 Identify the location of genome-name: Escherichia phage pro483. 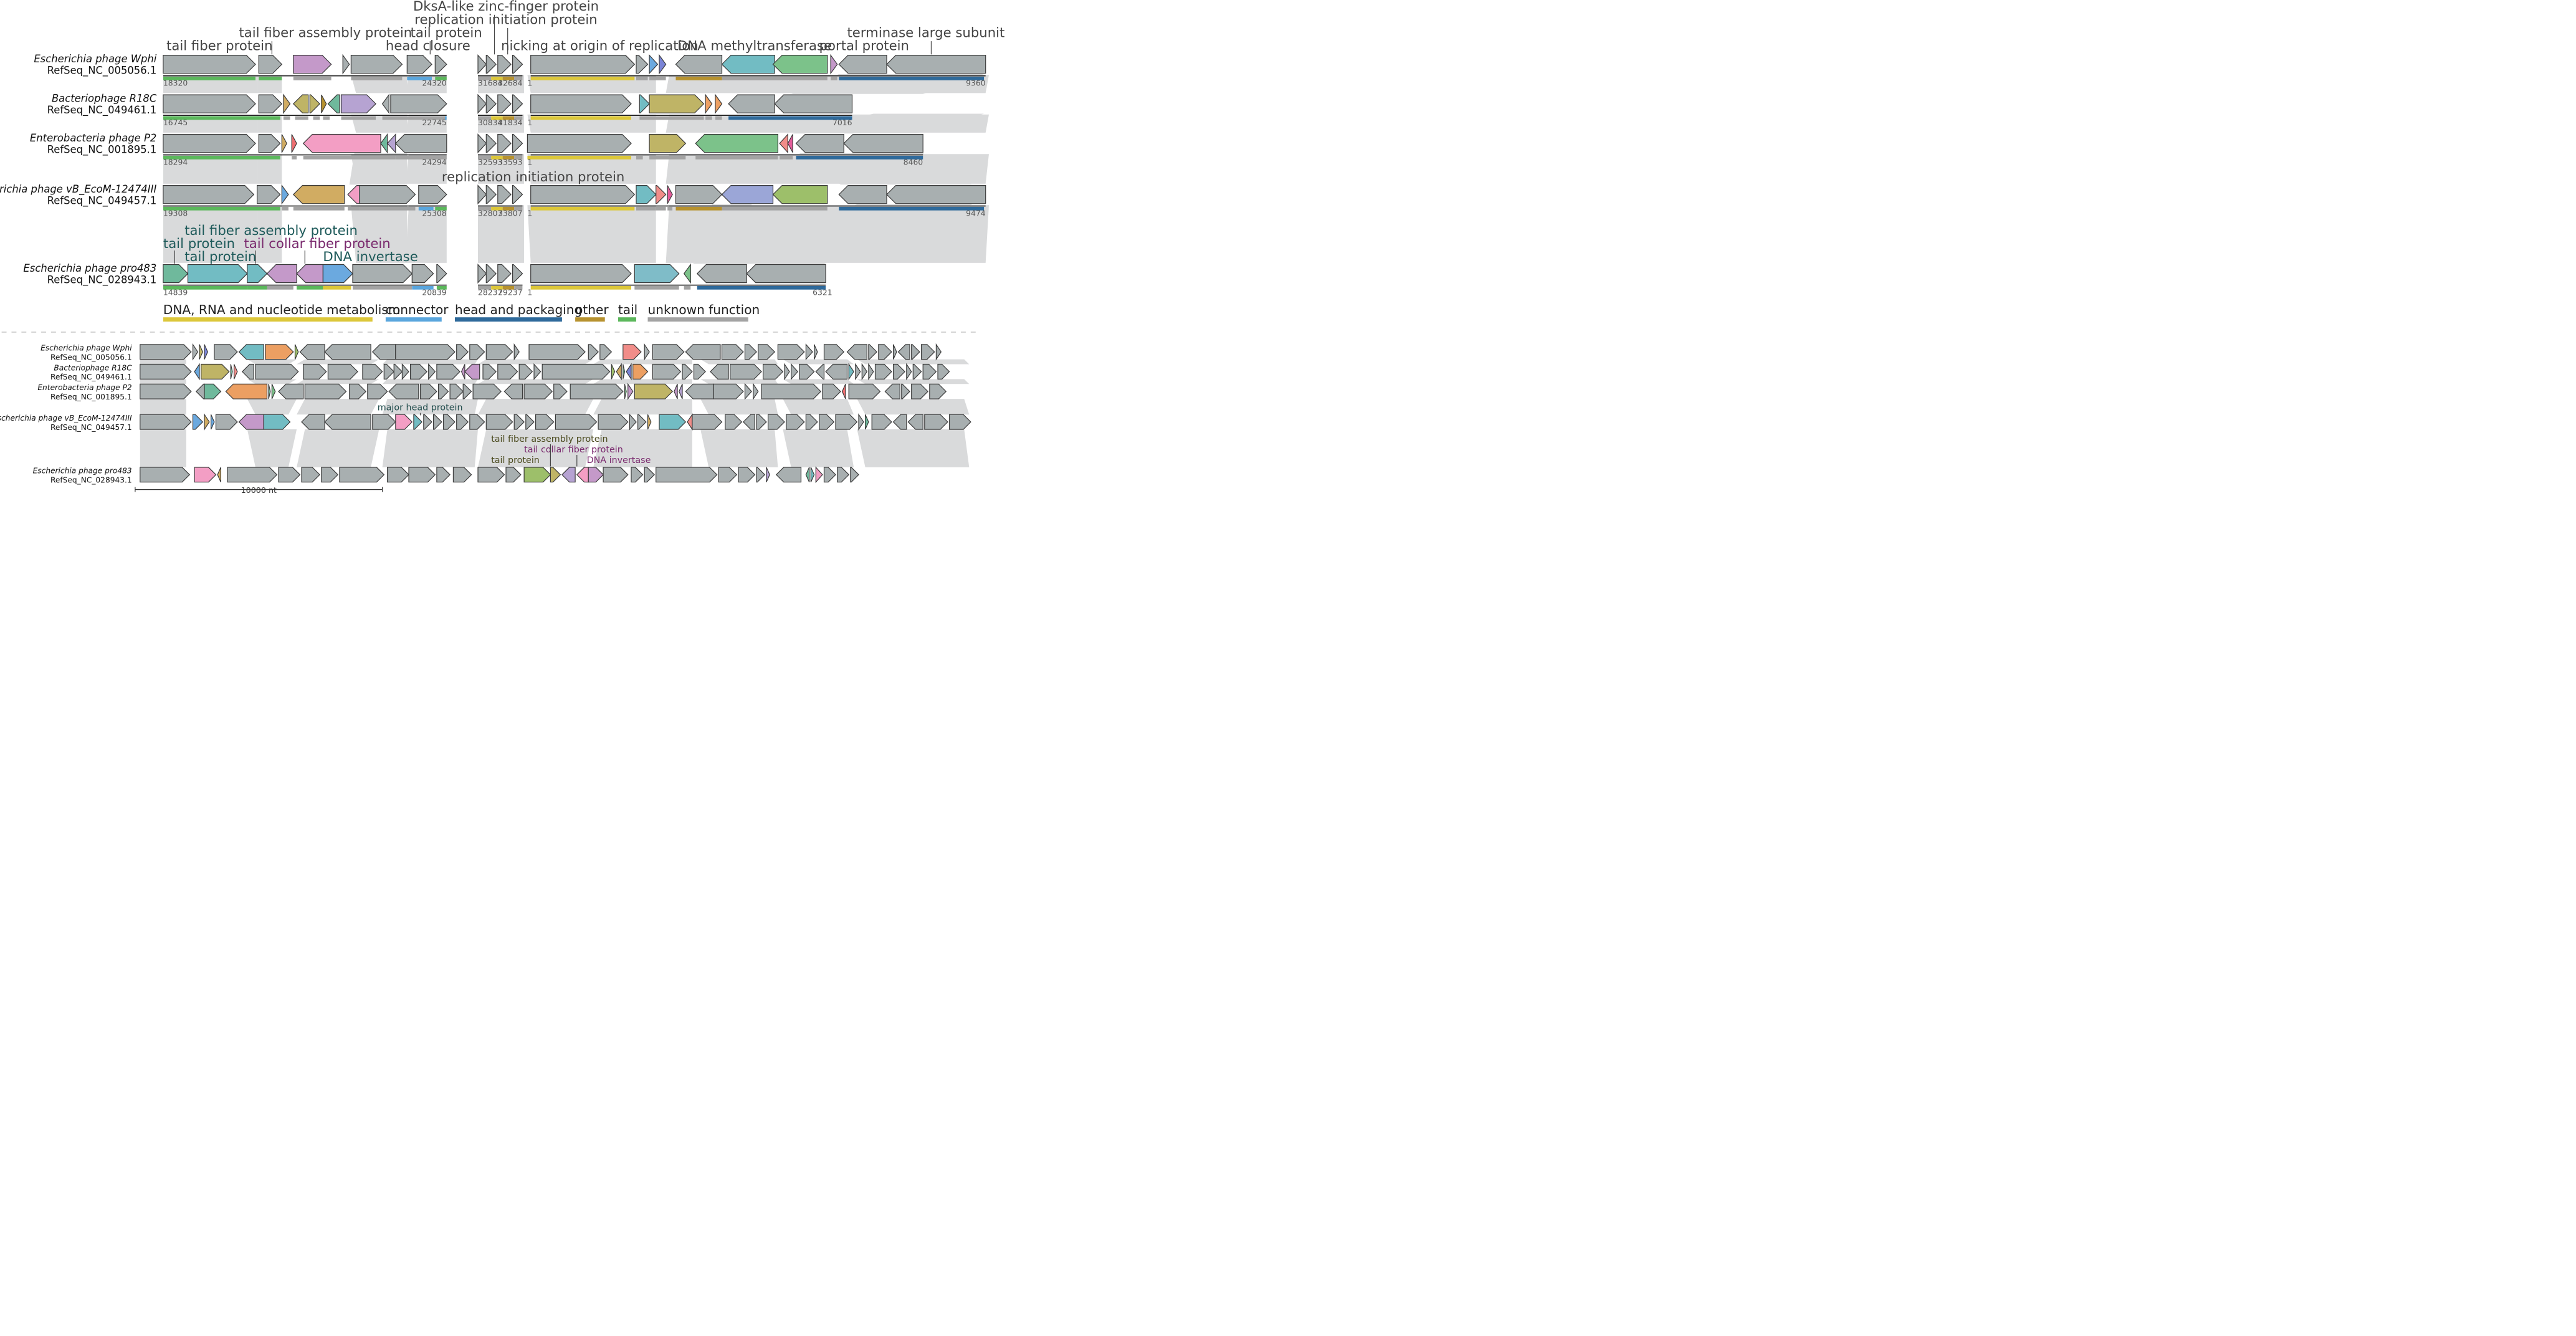
(82, 471).